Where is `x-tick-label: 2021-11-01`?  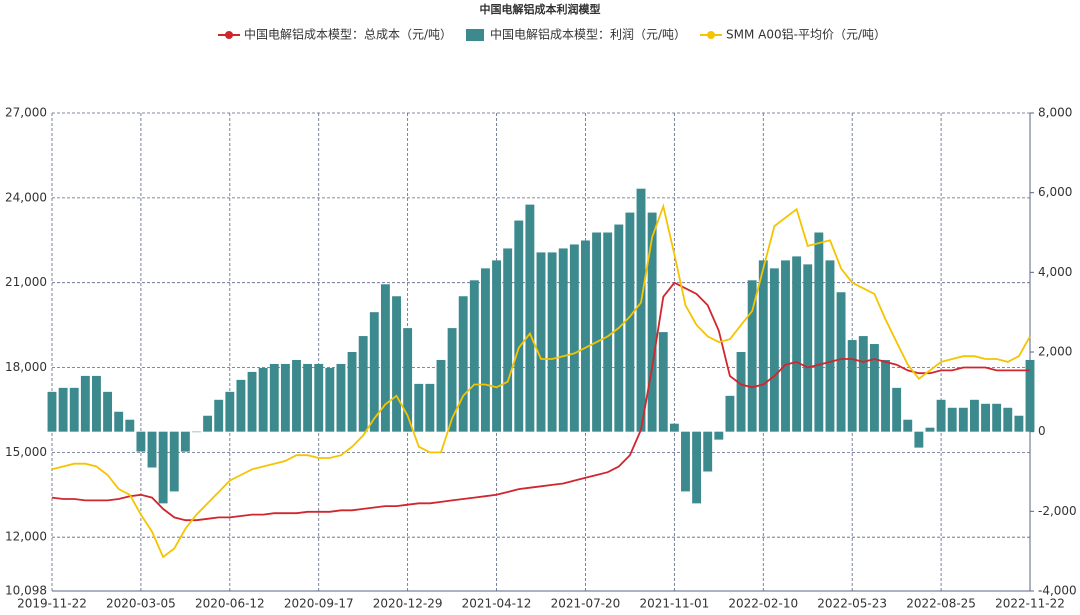
x-tick-label: 2021-11-01 is located at coordinates (674, 604).